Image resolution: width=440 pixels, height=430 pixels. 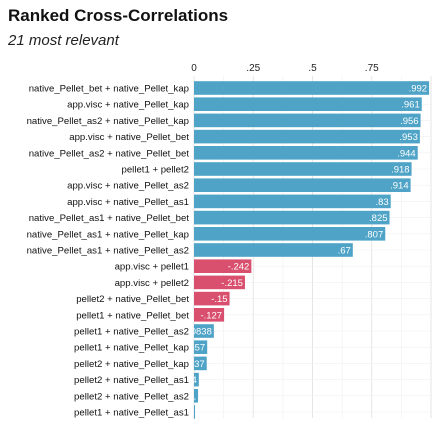 I want to click on category-label: pellet2 + native_Pellet_kap, so click(x=131, y=364).